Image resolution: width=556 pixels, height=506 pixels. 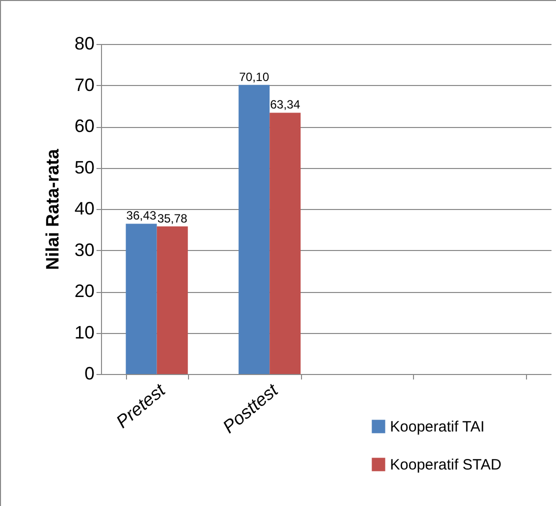 I want to click on legend-label: Kooperatif STAD, so click(x=446, y=465).